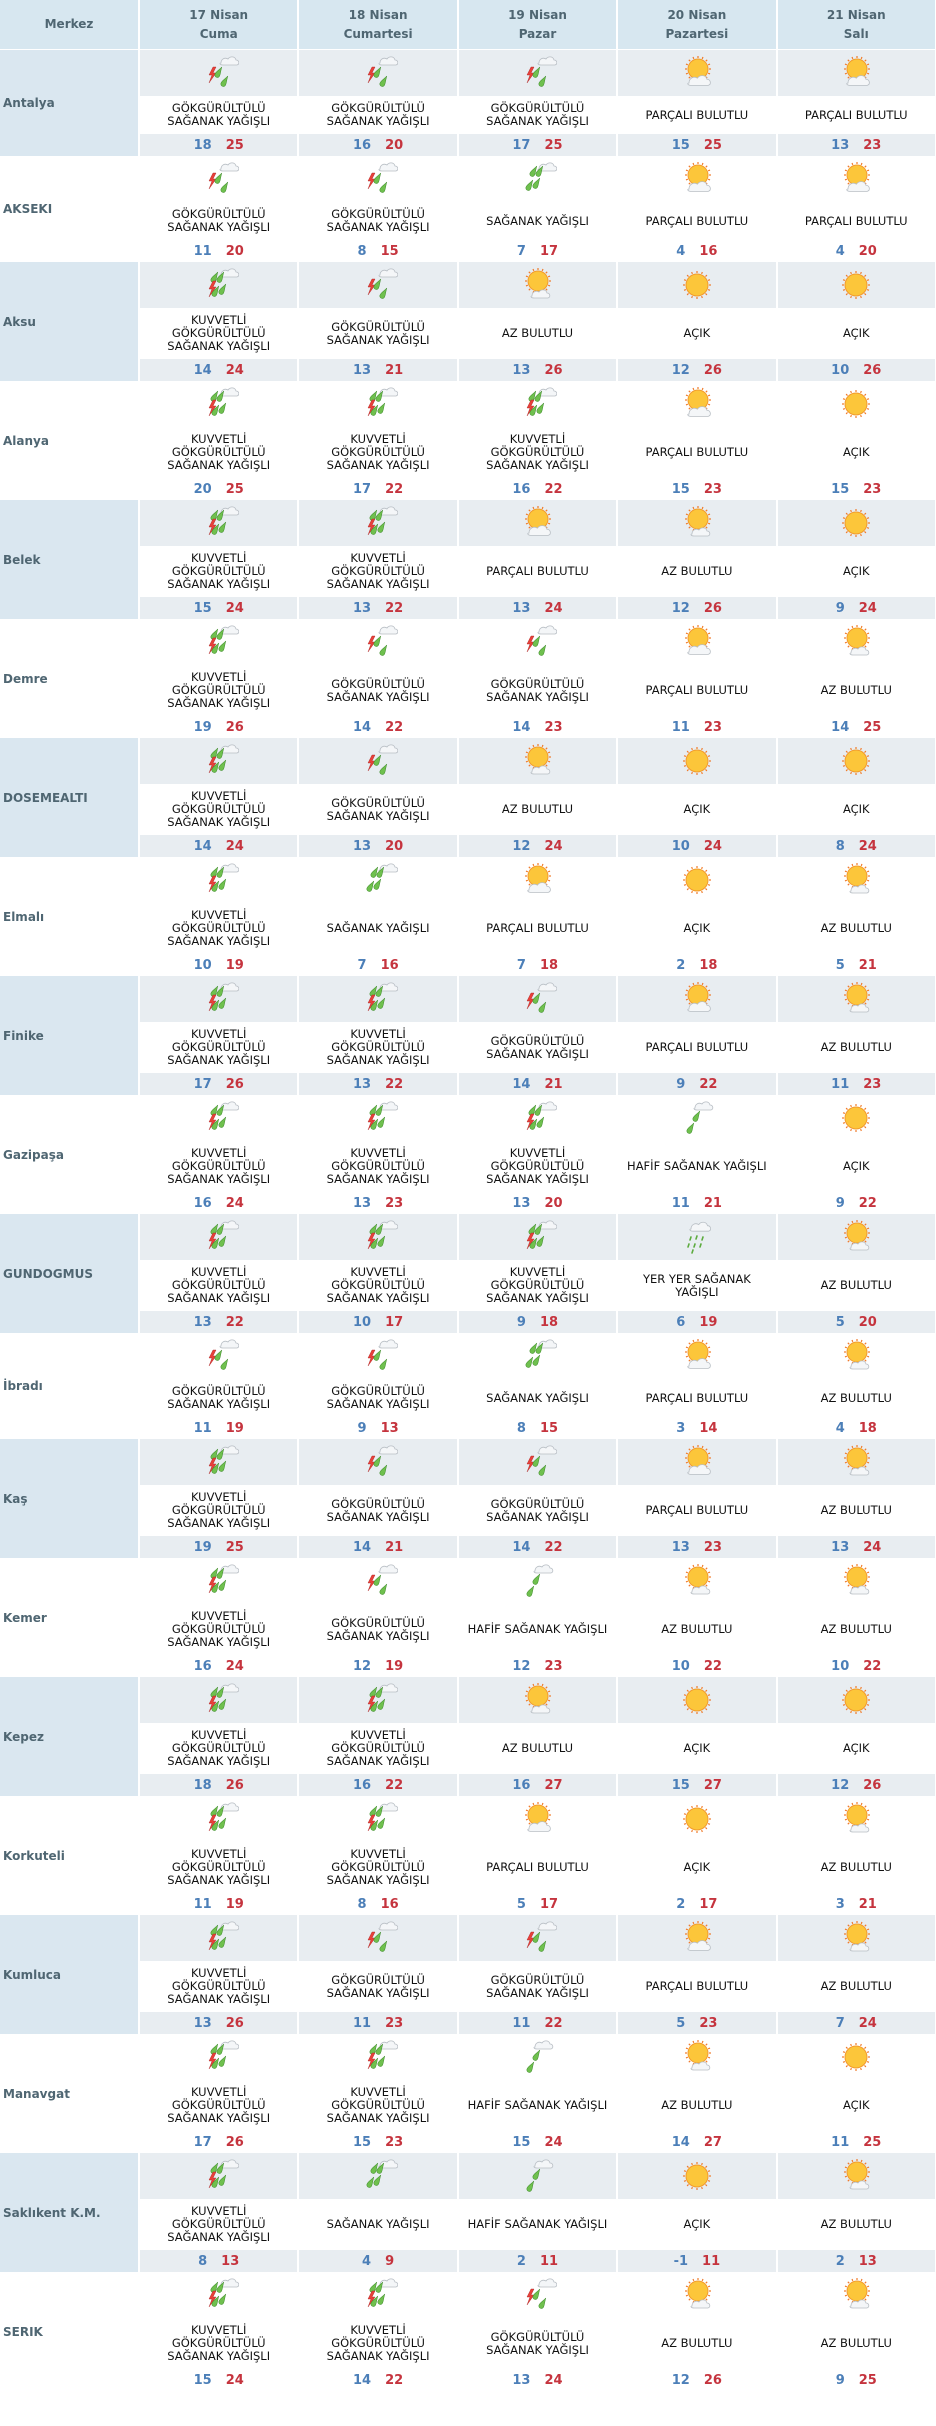  What do you see at coordinates (70, 797) in the screenshot?
I see `city-name: DOSEMEALTI` at bounding box center [70, 797].